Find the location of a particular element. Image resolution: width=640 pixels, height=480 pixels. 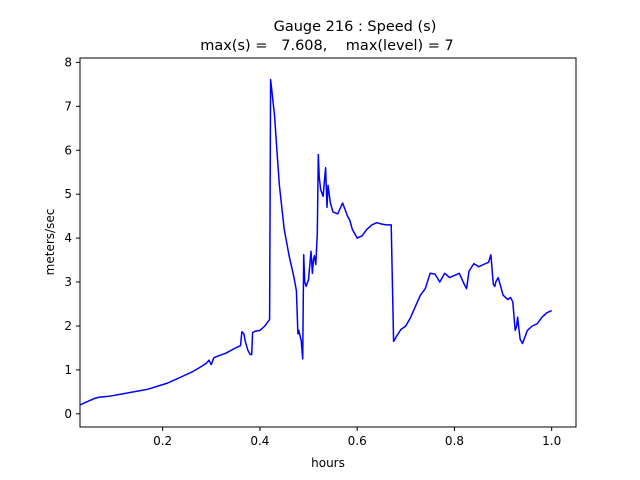

y-tick-label: 6 is located at coordinates (68, 150).